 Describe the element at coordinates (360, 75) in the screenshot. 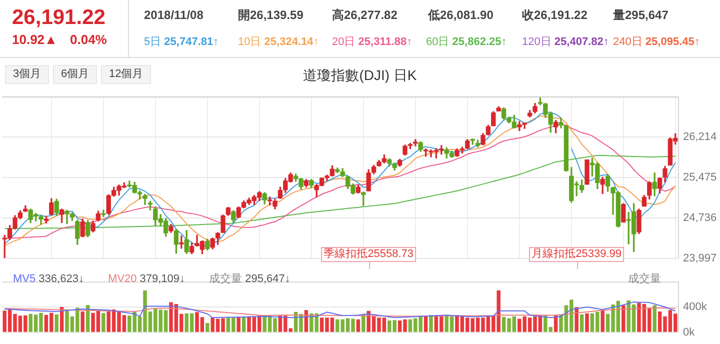

I see `chart-title: 道瓊指數(DJI) 日K` at that location.